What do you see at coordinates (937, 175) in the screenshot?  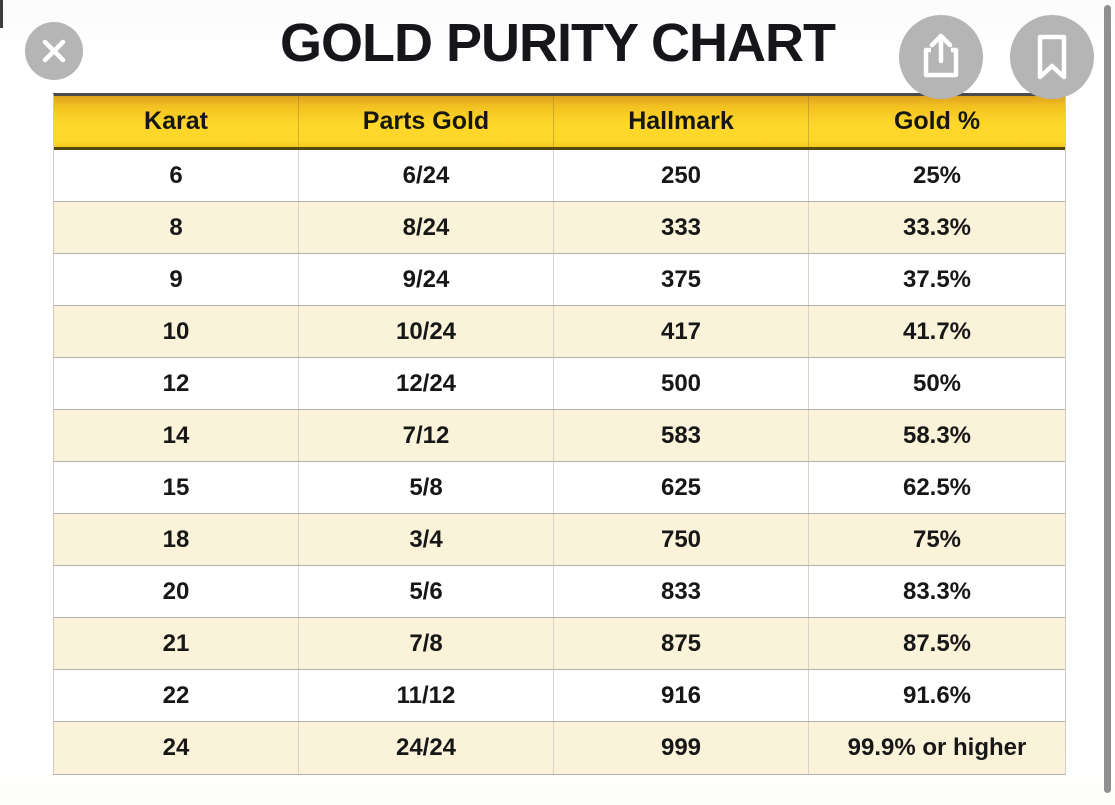 I see `cell-gold-percent: 25%` at bounding box center [937, 175].